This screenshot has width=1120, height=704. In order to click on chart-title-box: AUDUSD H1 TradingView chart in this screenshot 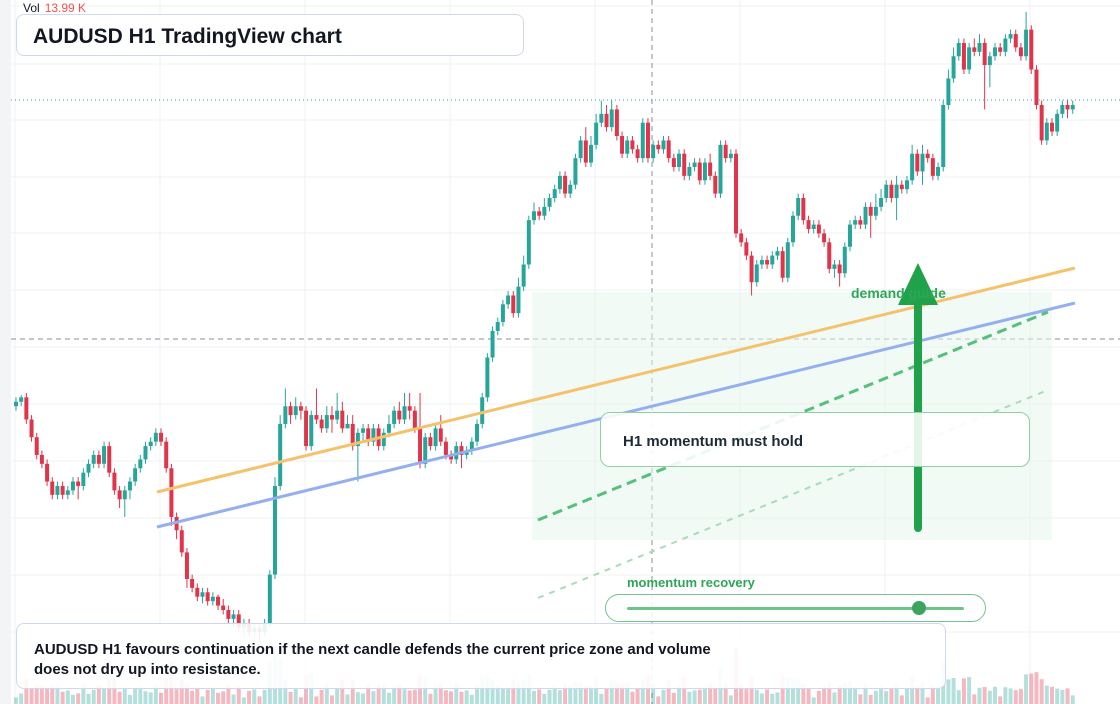, I will do `click(270, 35)`.